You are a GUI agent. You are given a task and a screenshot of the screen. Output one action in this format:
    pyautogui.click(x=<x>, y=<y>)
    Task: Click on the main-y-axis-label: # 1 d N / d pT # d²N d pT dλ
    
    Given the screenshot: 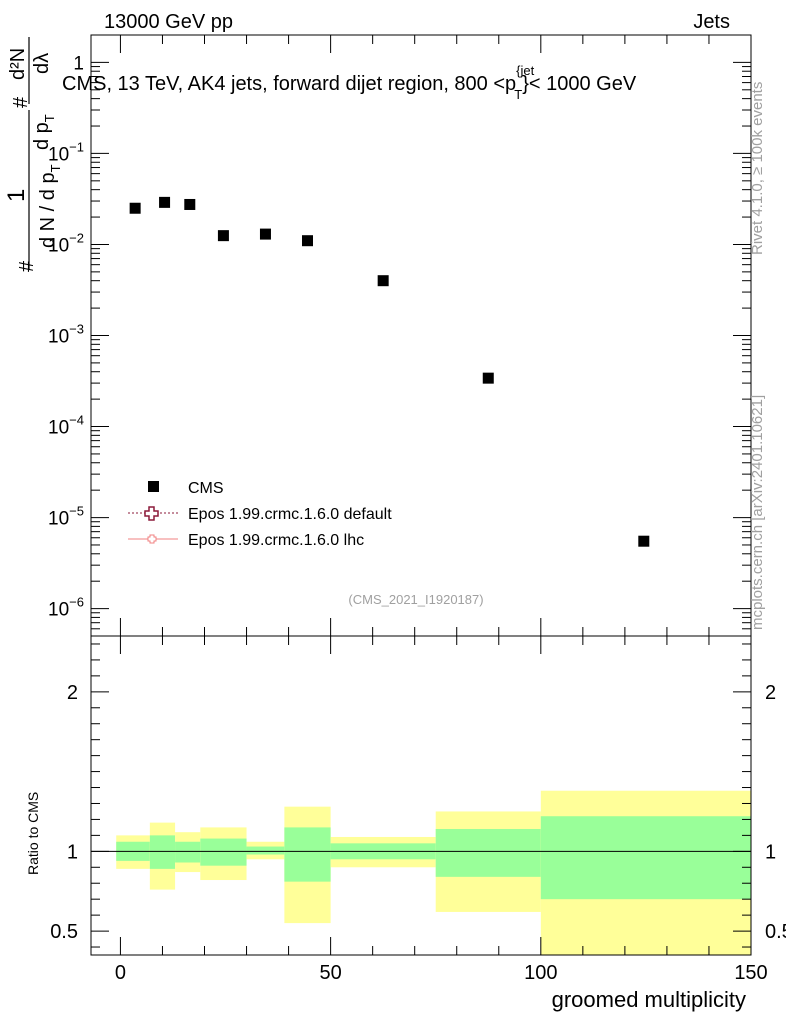 What is the action you would take?
    pyautogui.click(x=33, y=154)
    